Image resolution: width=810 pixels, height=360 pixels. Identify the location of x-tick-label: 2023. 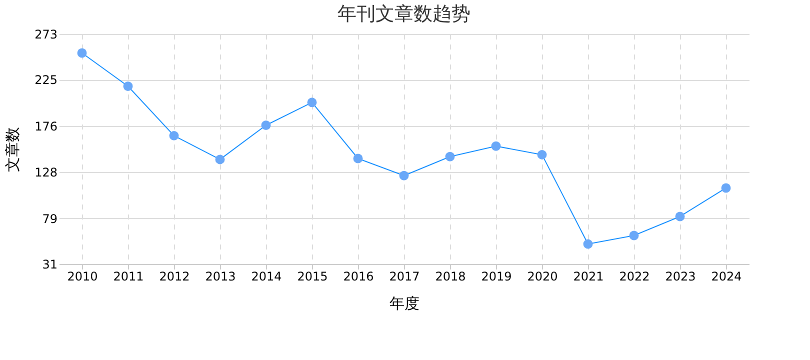
(680, 277).